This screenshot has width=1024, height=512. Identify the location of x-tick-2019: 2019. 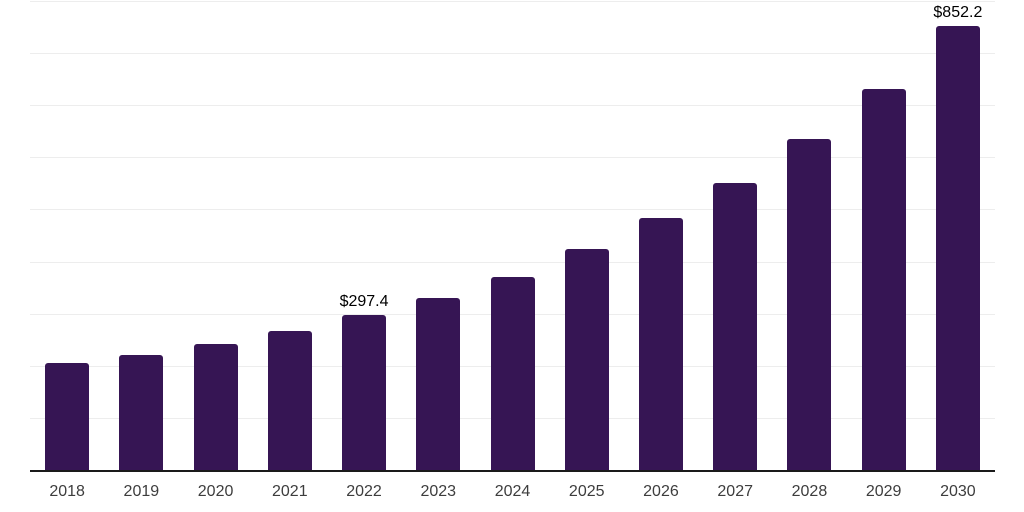
(141, 491).